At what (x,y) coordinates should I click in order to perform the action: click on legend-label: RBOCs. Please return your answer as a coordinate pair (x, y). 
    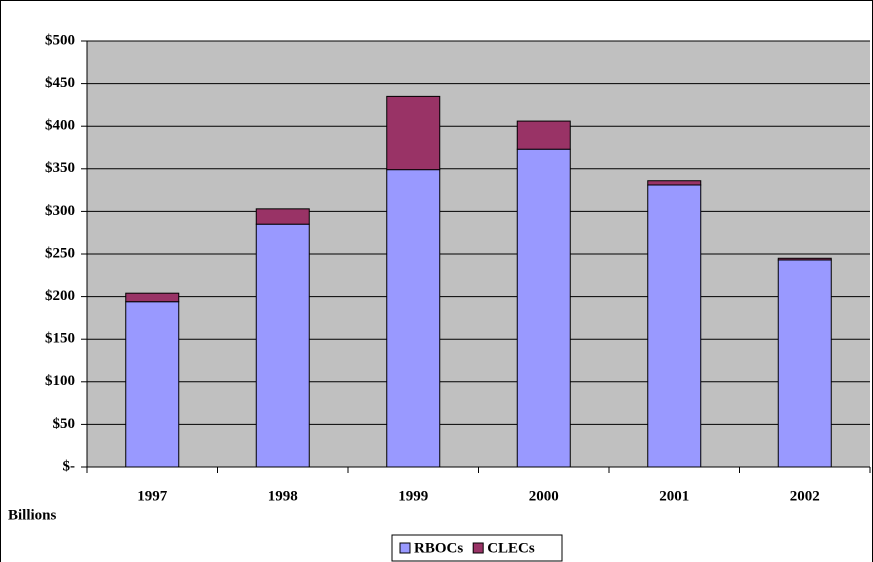
    Looking at the image, I should click on (438, 548).